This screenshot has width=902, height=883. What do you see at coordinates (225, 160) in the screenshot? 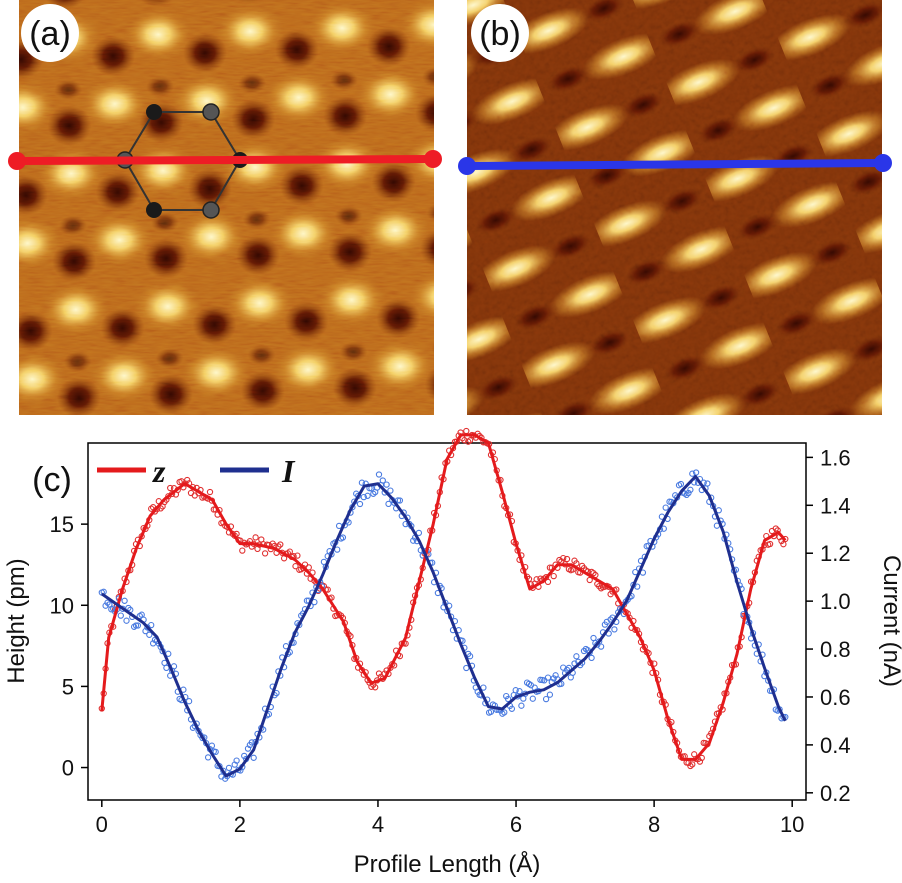
I see `profile-line-a` at bounding box center [225, 160].